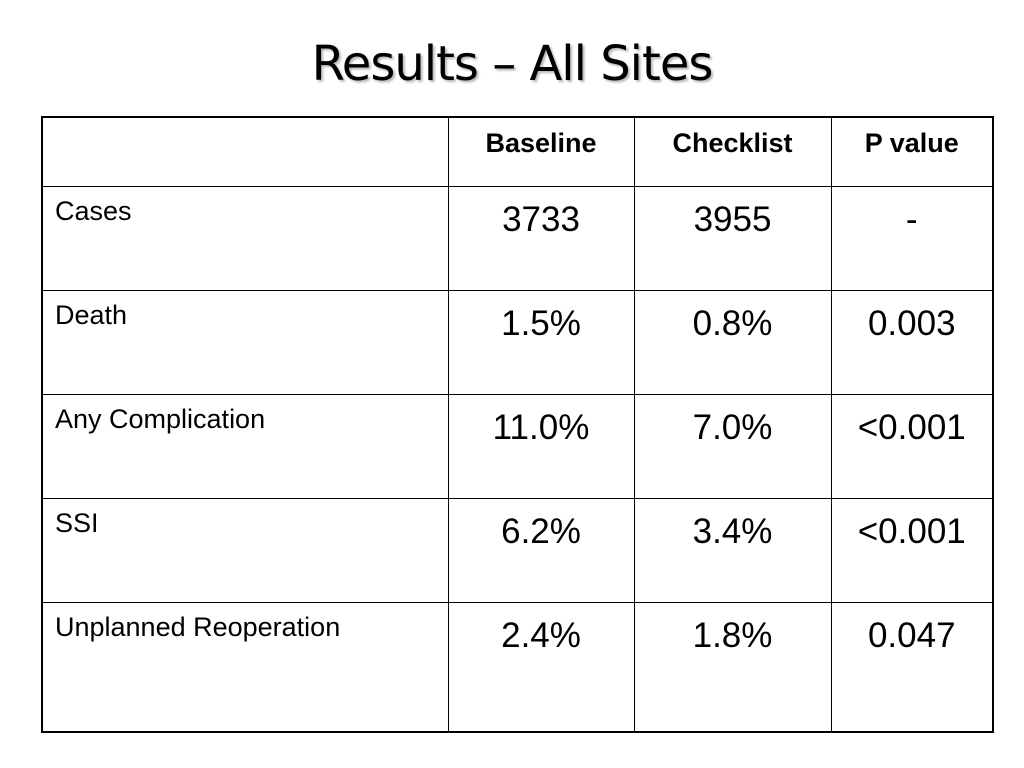 This screenshot has height=768, width=1024. I want to click on table-header-row: Baseline Checklist P value, so click(517, 151).